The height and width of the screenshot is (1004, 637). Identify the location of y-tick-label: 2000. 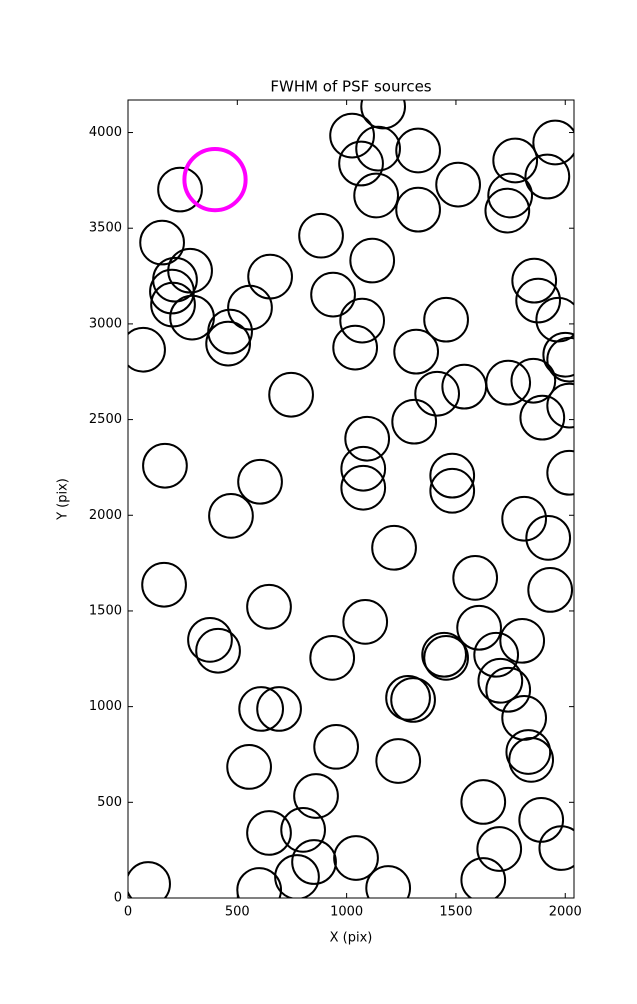
(105, 515).